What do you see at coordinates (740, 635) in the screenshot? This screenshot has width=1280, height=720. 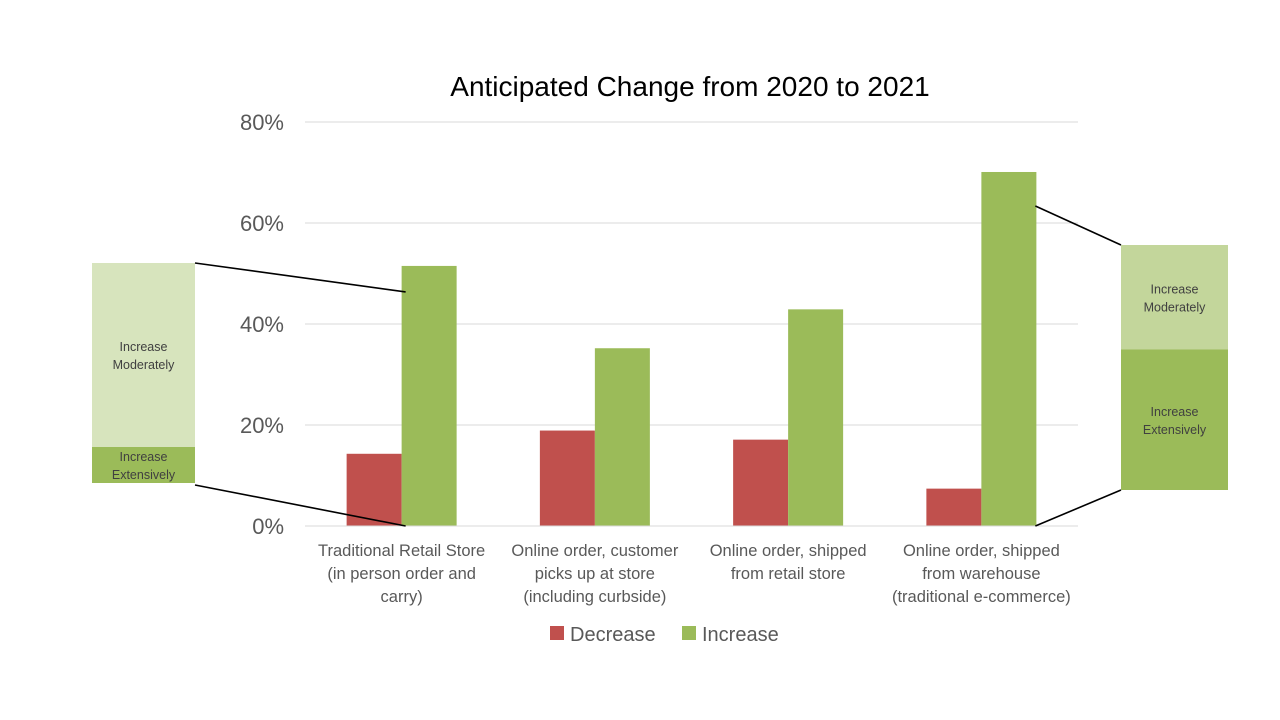 I see `legend-label-increase: Increase` at bounding box center [740, 635].